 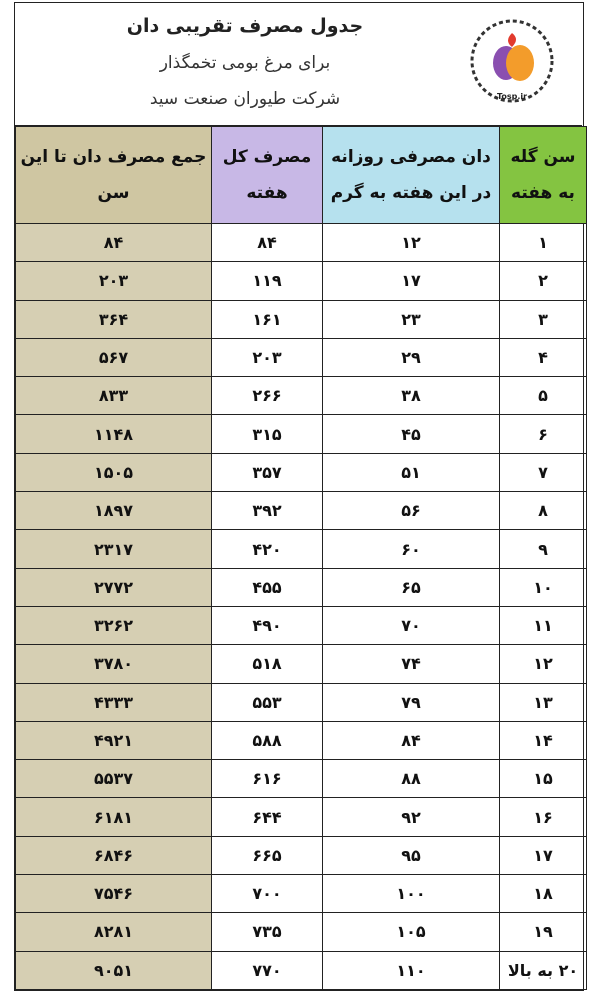 I want to click on table-cell: ۳۹۲, so click(x=267, y=511).